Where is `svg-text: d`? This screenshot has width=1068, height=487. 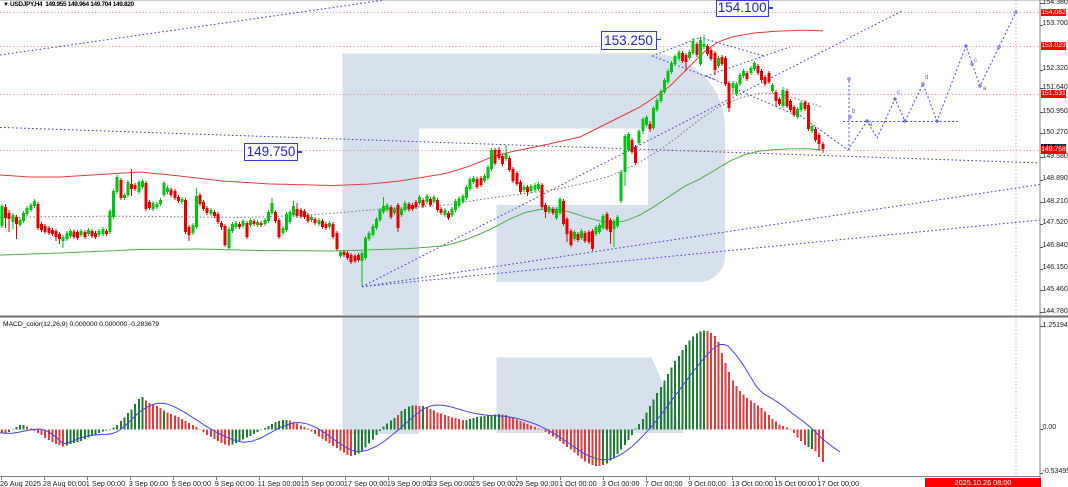
svg-text: d is located at coordinates (926, 78).